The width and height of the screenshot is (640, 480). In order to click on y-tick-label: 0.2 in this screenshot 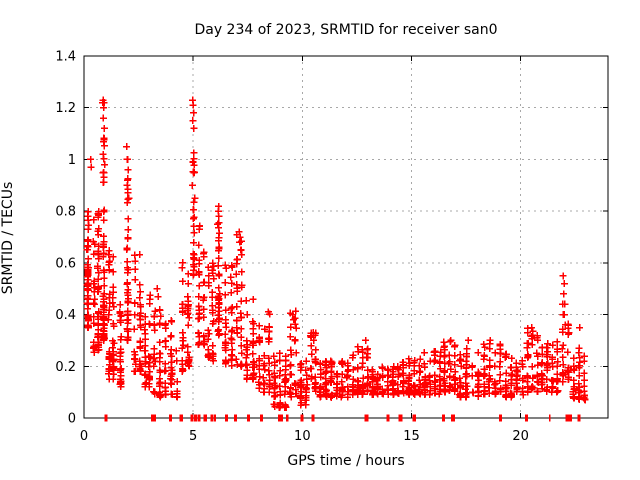, I will do `click(65, 367)`.